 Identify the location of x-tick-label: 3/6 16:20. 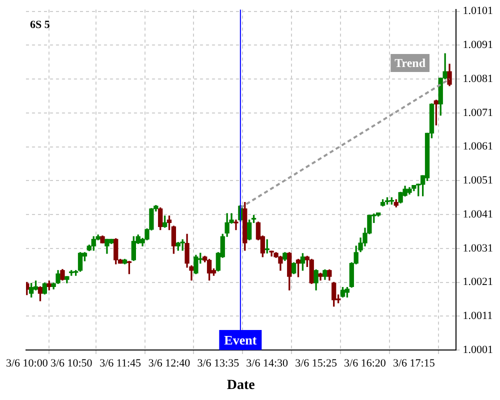
(365, 363).